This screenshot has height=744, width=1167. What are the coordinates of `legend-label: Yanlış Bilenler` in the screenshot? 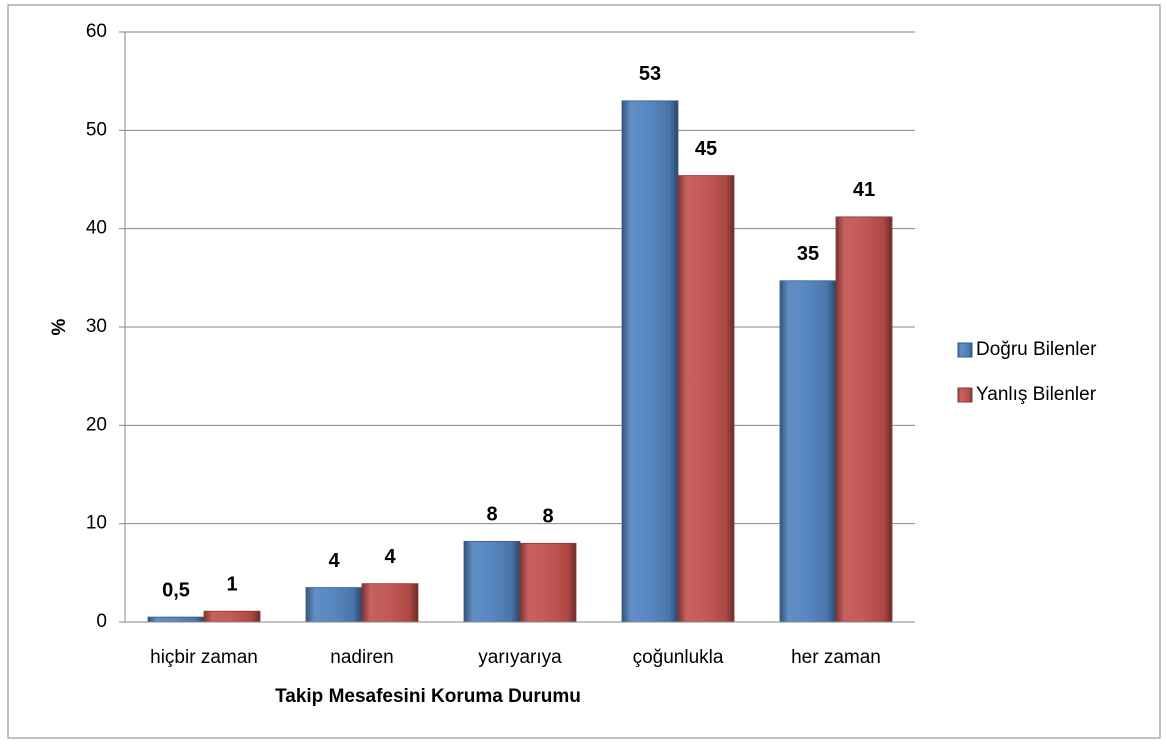 It's located at (1036, 394).